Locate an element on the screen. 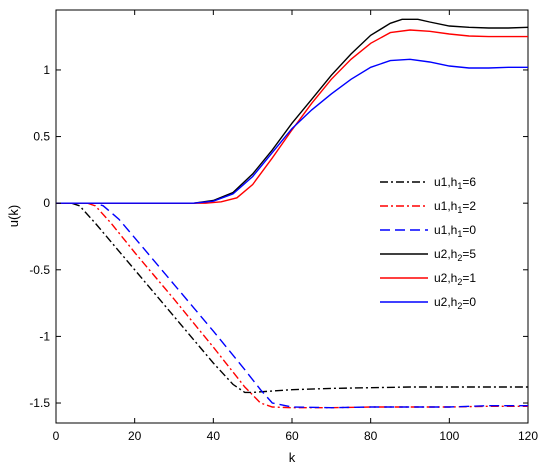  x-tick-label: 120 is located at coordinates (528, 436).